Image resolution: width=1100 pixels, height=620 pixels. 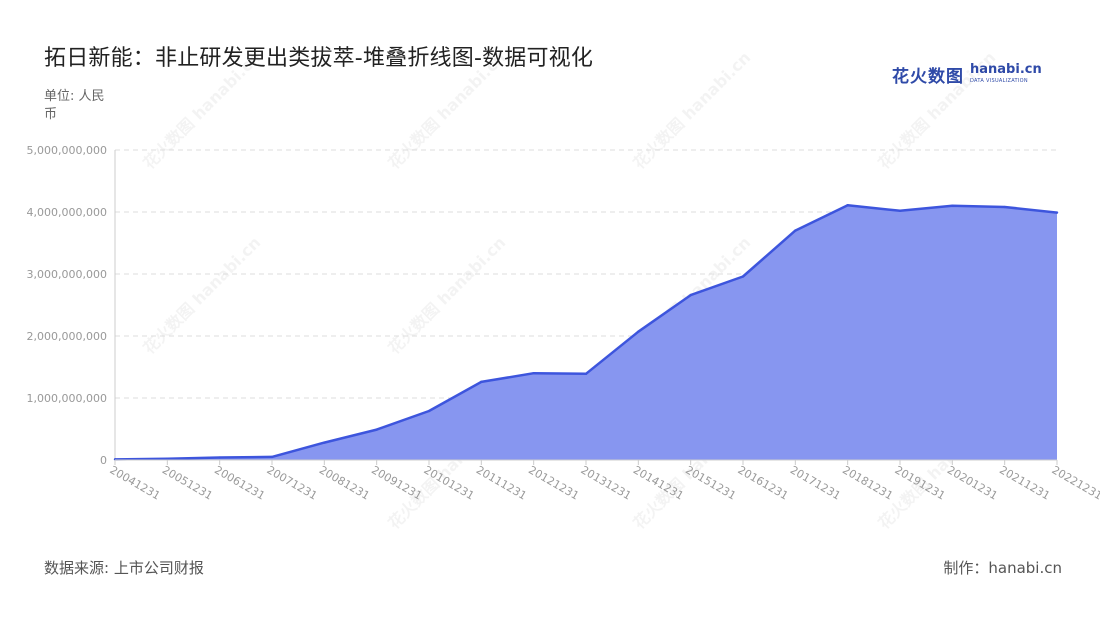 What do you see at coordinates (67, 212) in the screenshot?
I see `y-tick-label: 4,000,000,000` at bounding box center [67, 212].